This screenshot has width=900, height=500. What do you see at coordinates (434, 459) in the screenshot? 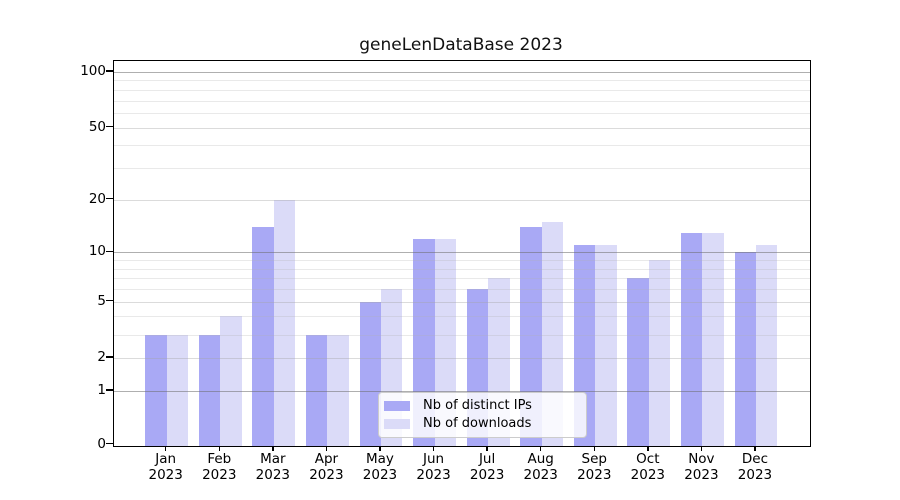
I see `x-tick-label-line: Jun` at bounding box center [434, 459].